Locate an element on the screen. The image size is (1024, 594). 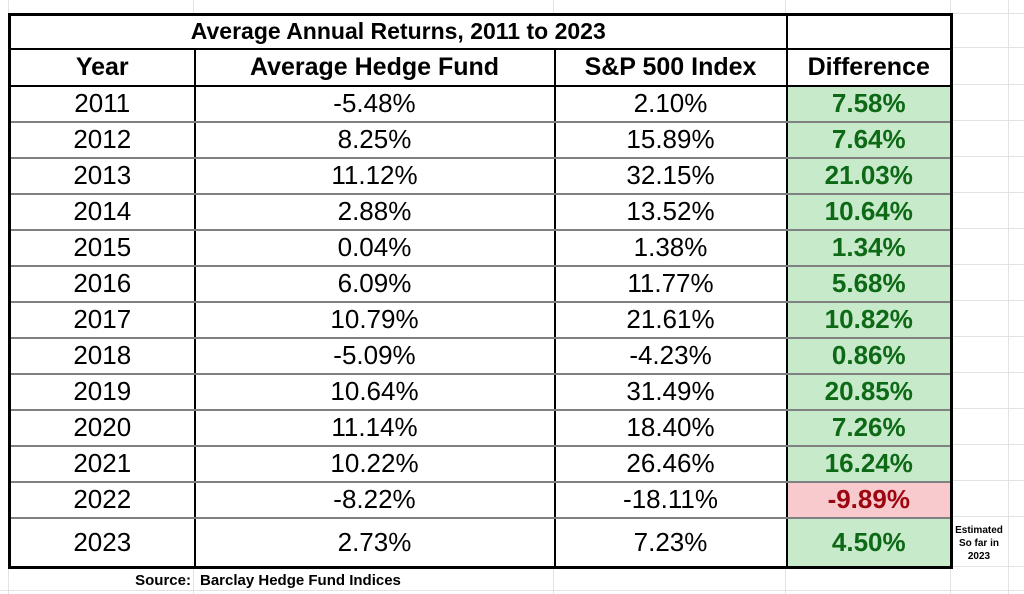
sp500-cell: 2.10% is located at coordinates (670, 103).